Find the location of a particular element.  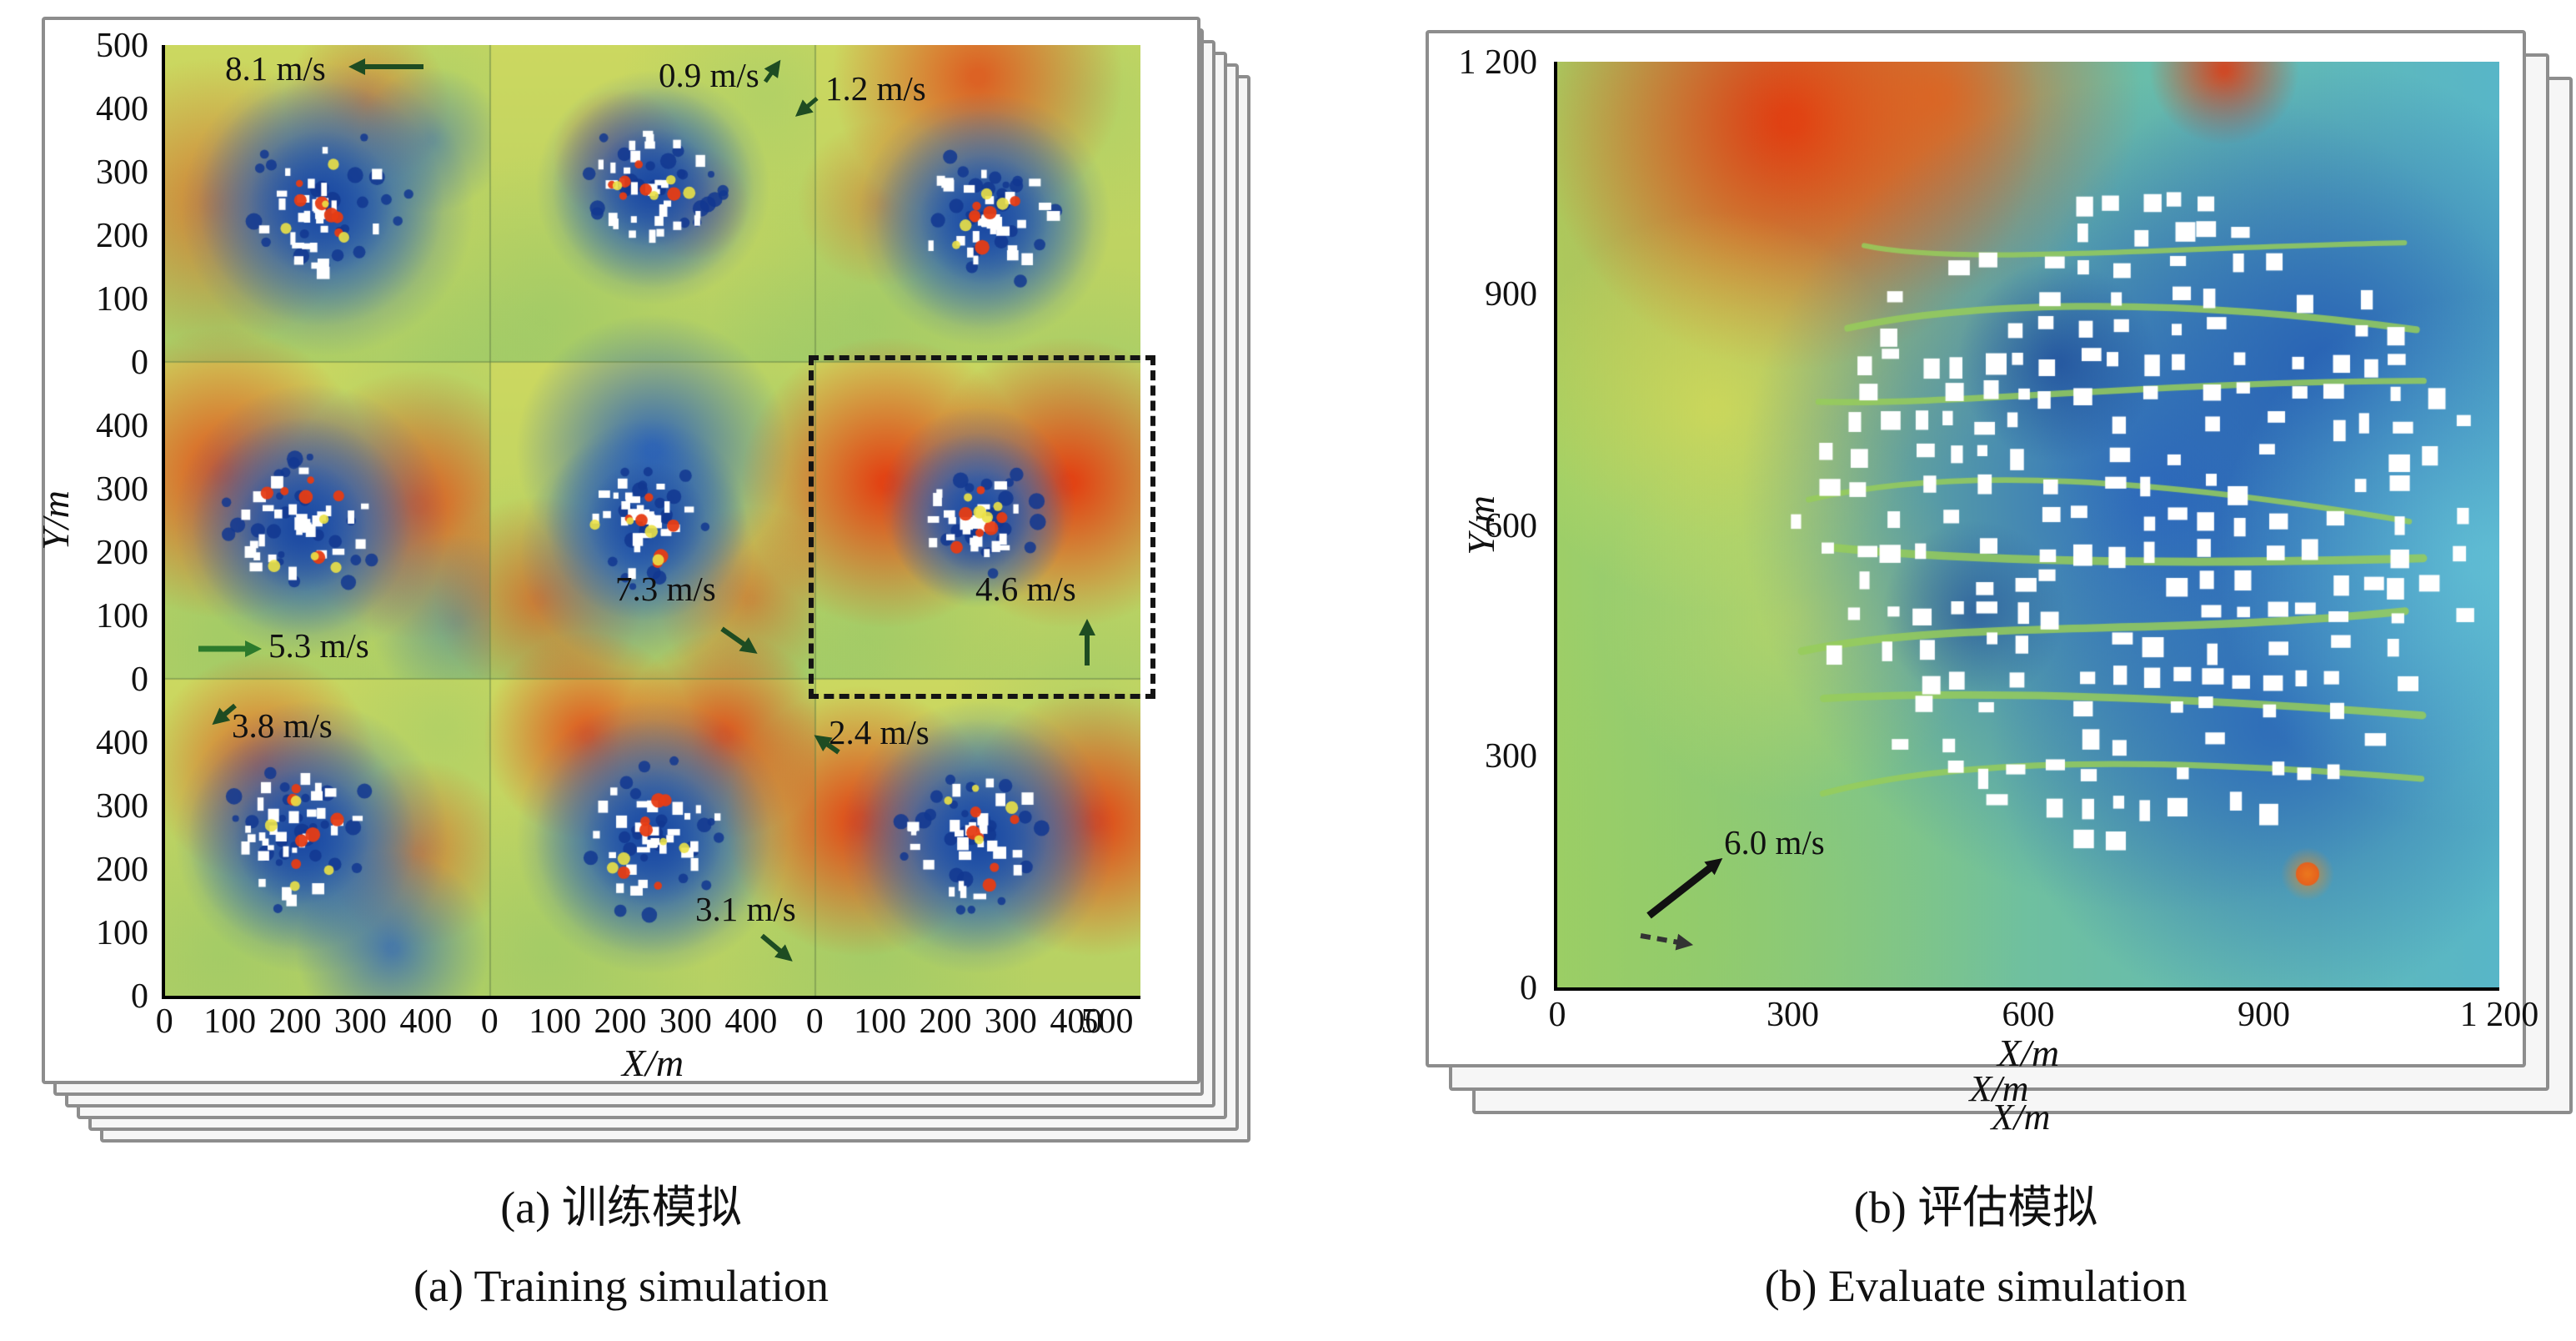

y-axis-ticks: 500 400 300 200 100 0 is located at coordinates (101, 203).